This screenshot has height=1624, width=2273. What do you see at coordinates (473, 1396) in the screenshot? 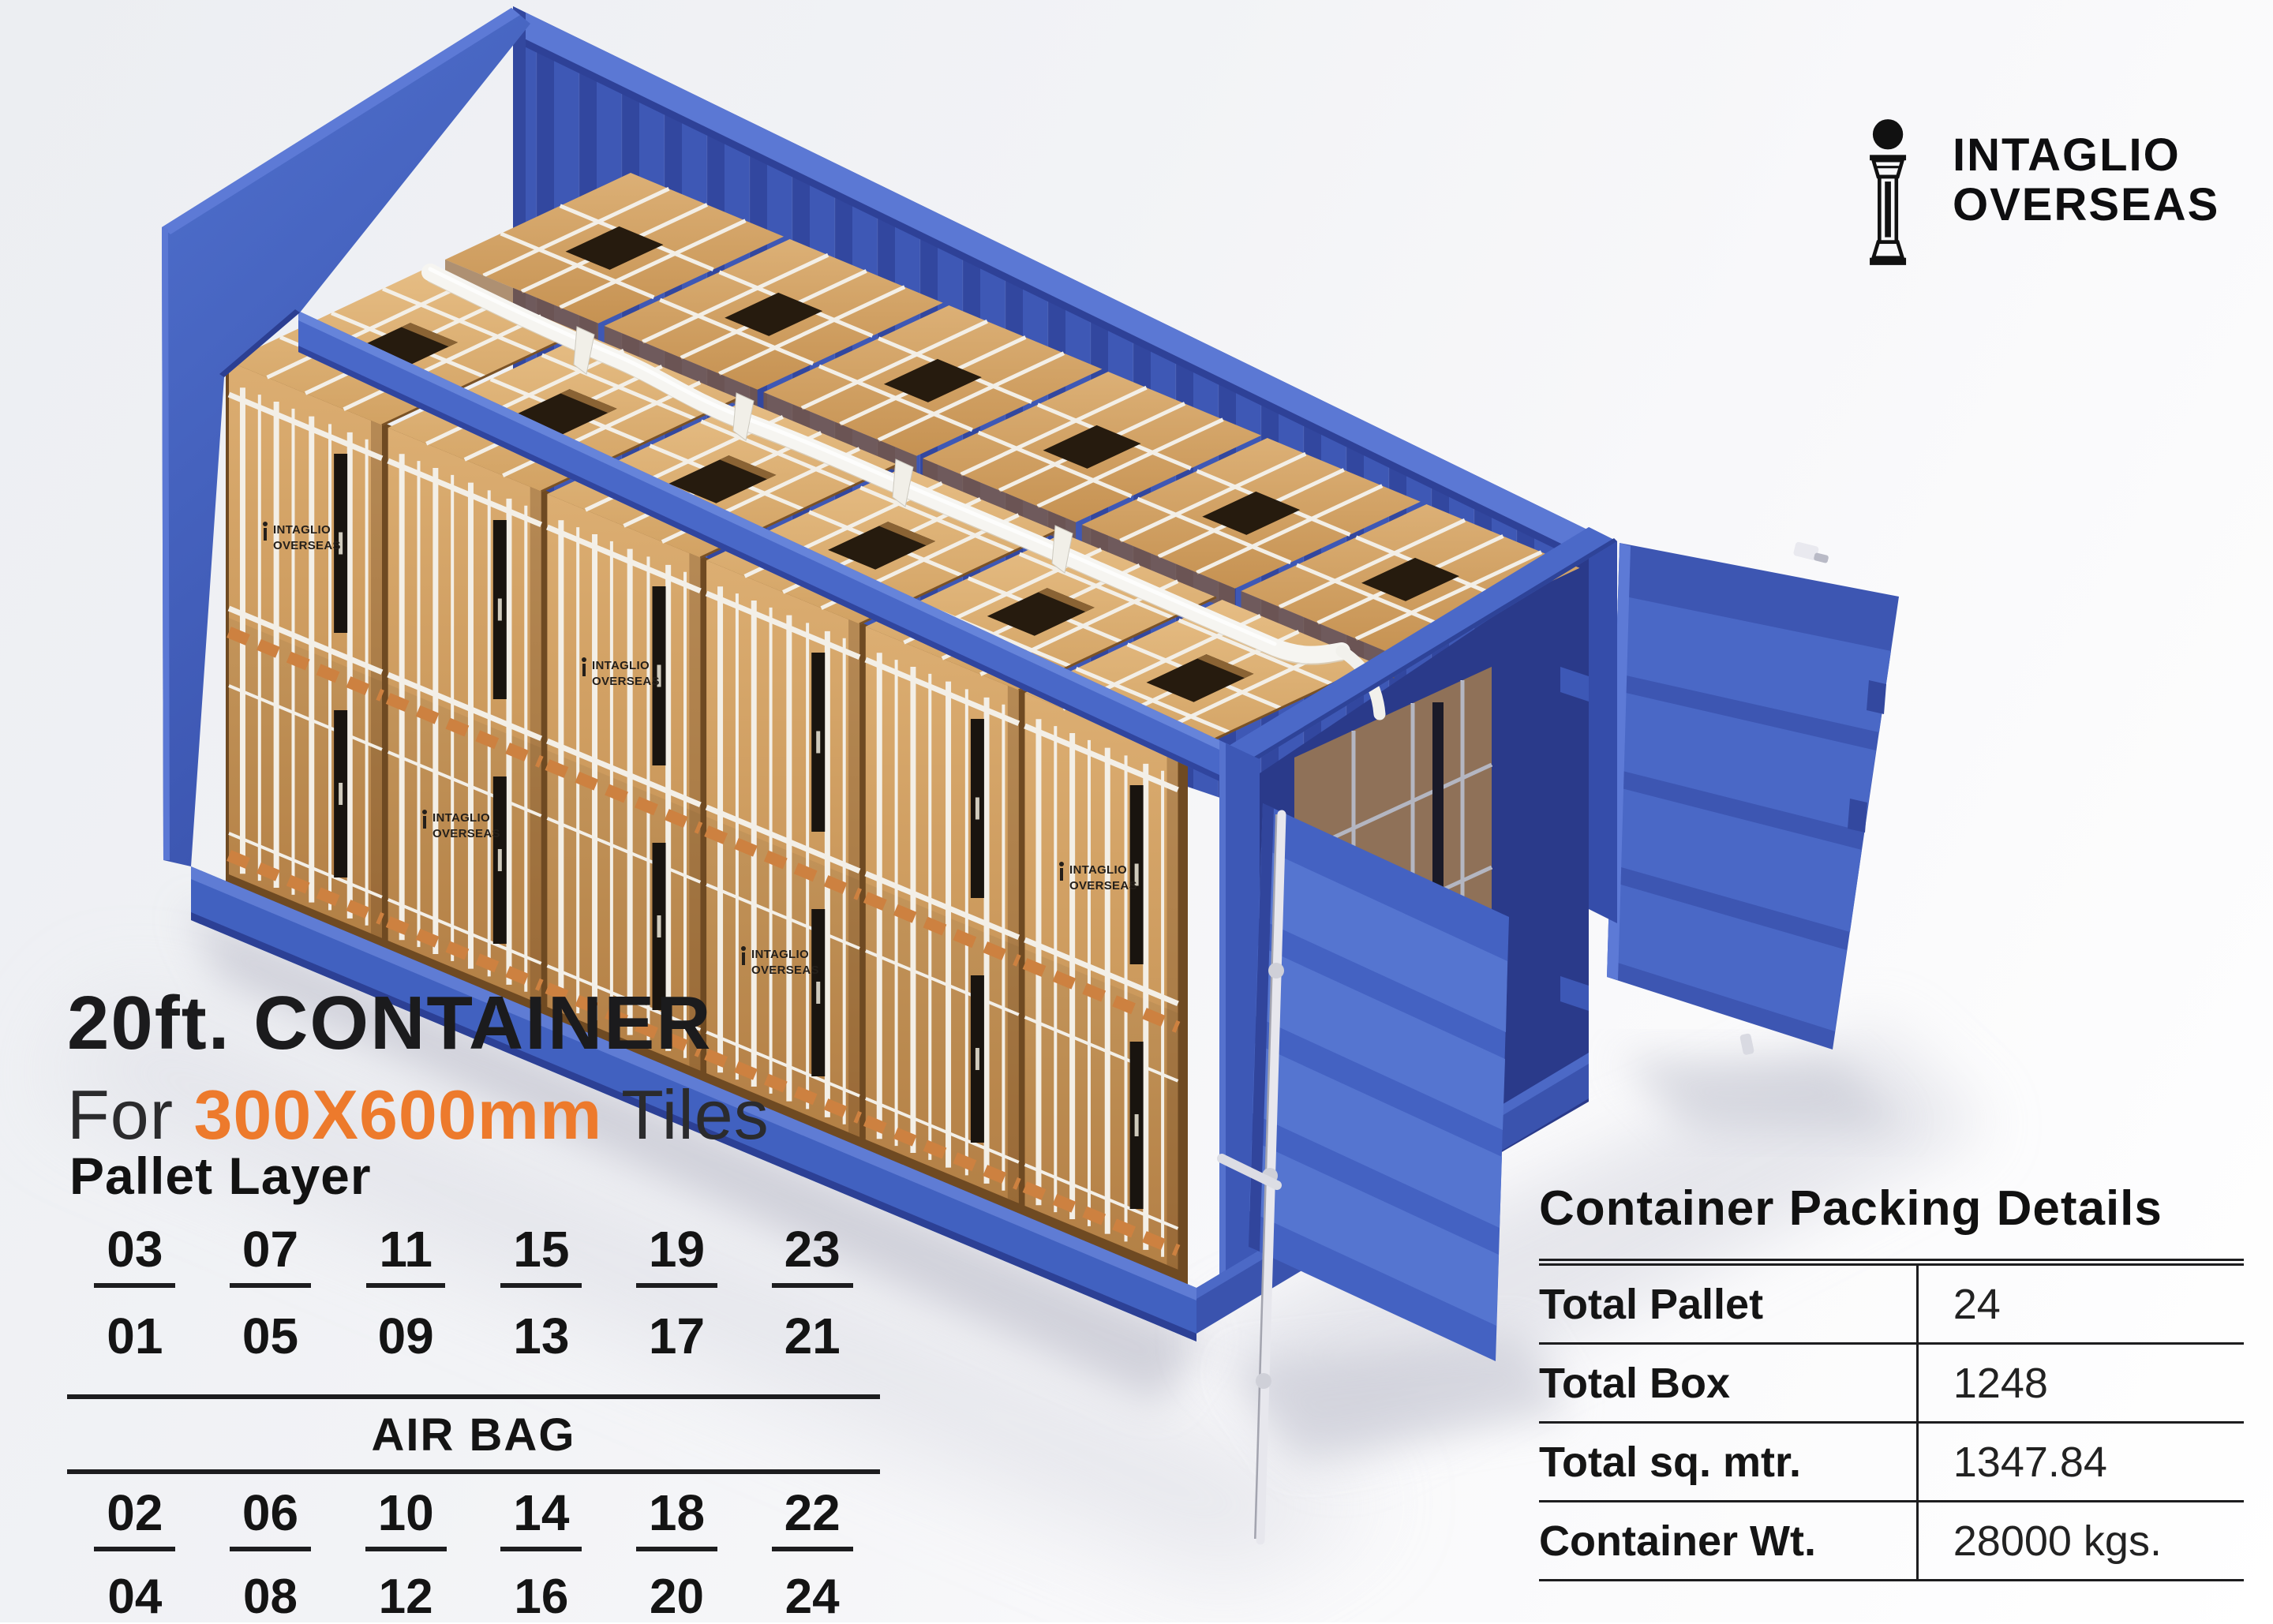
I see `divider-line` at bounding box center [473, 1396].